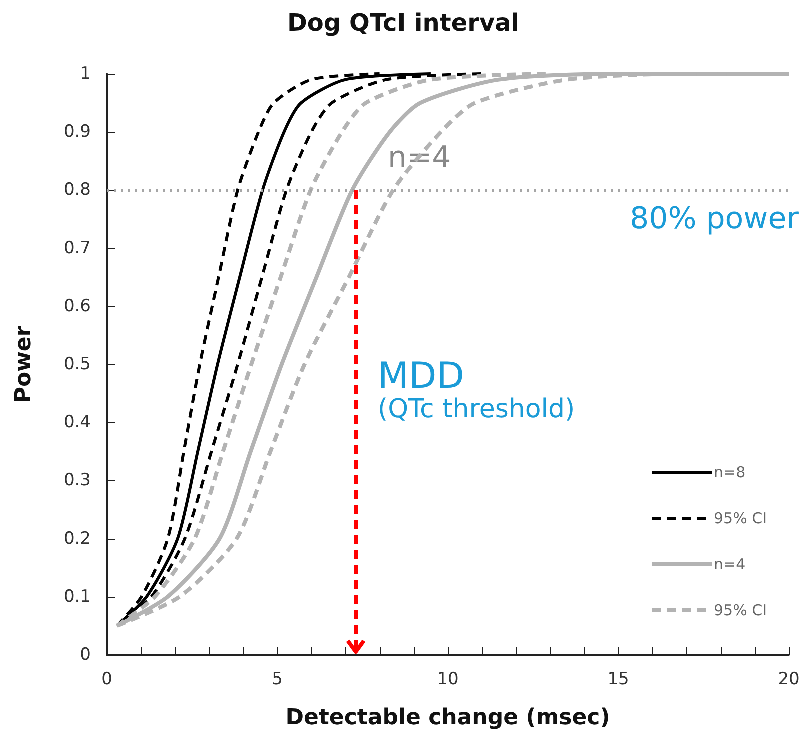 The image size is (807, 748). What do you see at coordinates (77, 364) in the screenshot?
I see `y-tick-label: 0.5` at bounding box center [77, 364].